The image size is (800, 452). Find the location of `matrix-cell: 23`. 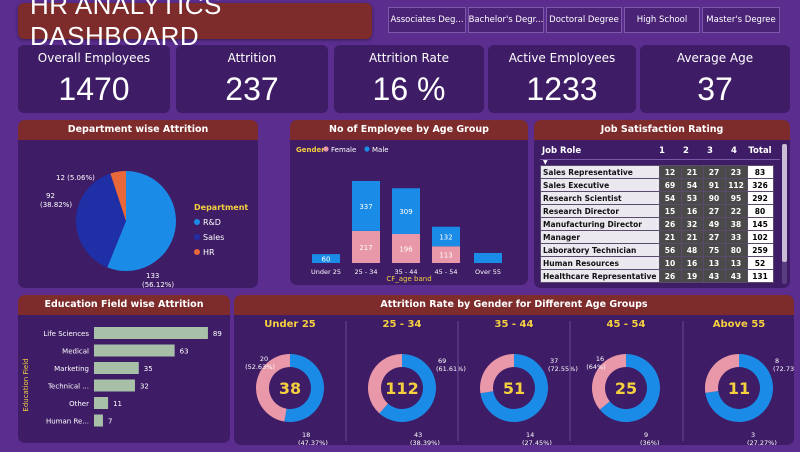

matrix-cell: 23 is located at coordinates (736, 172).